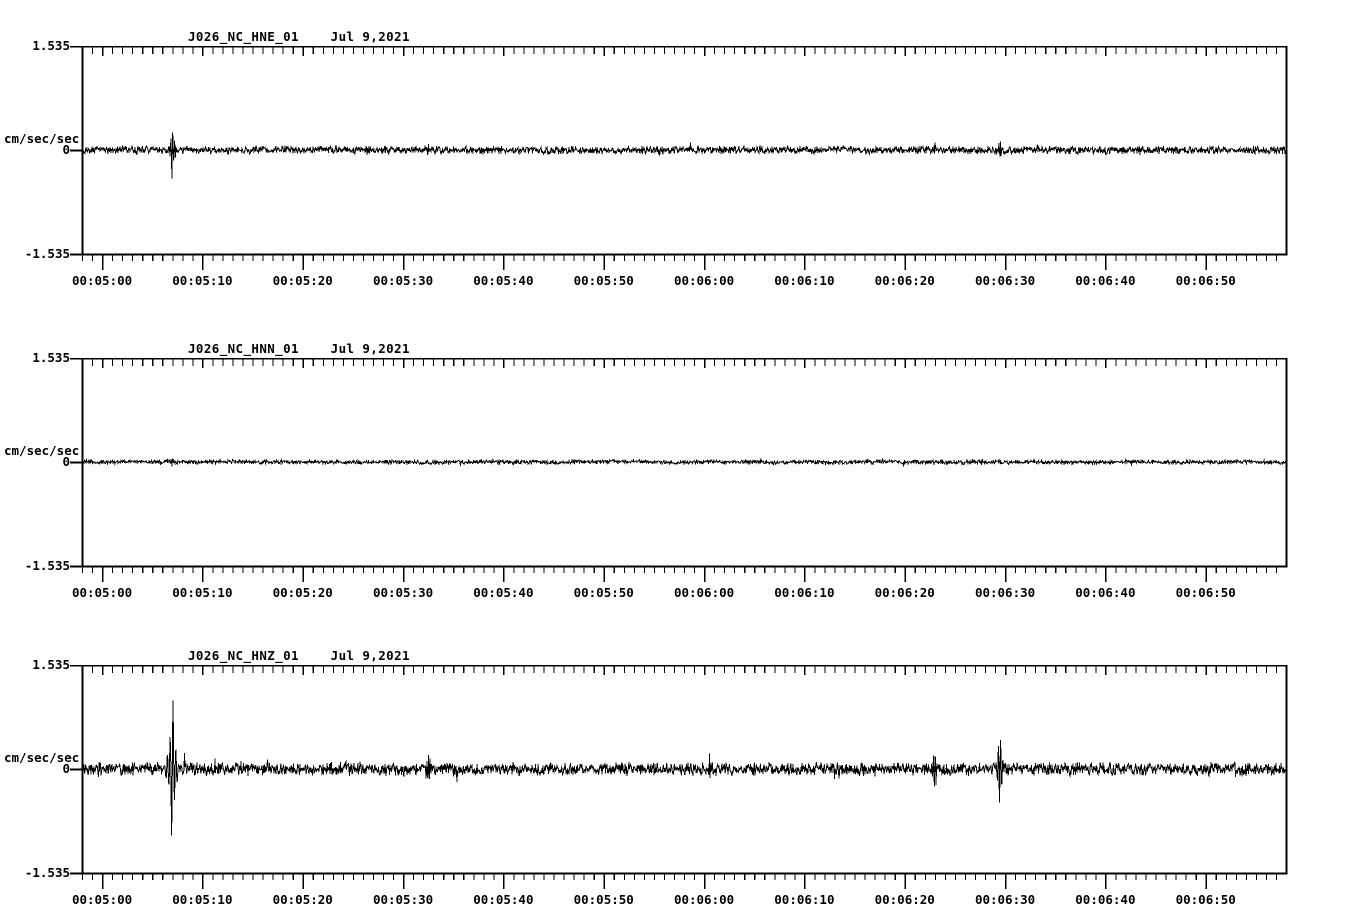  Describe the element at coordinates (299, 36) in the screenshot. I see `panel-title-hne: J026_NC_HNE_01 Jul 9,2021` at that location.